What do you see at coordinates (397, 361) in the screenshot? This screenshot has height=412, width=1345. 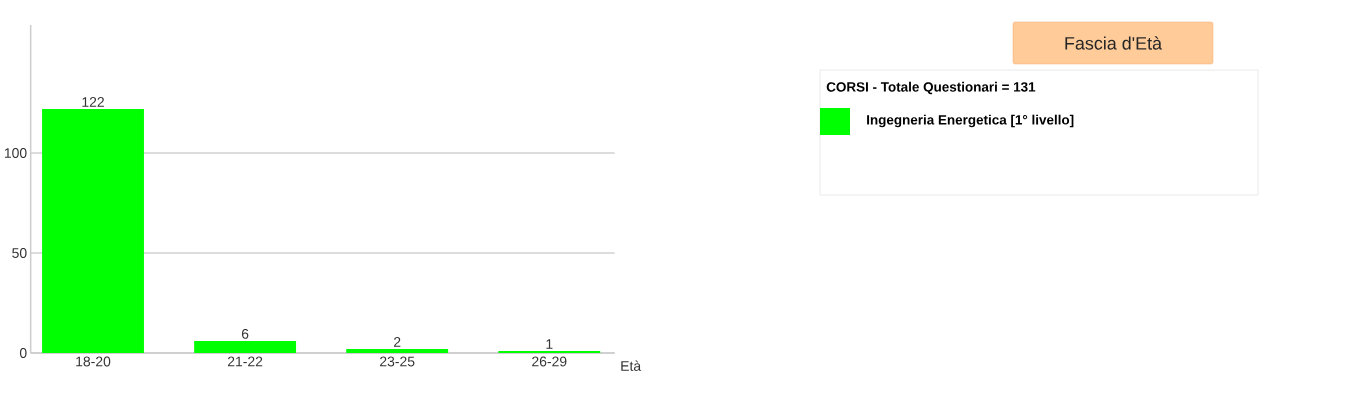 I see `x-tick-label: 23-25` at bounding box center [397, 361].